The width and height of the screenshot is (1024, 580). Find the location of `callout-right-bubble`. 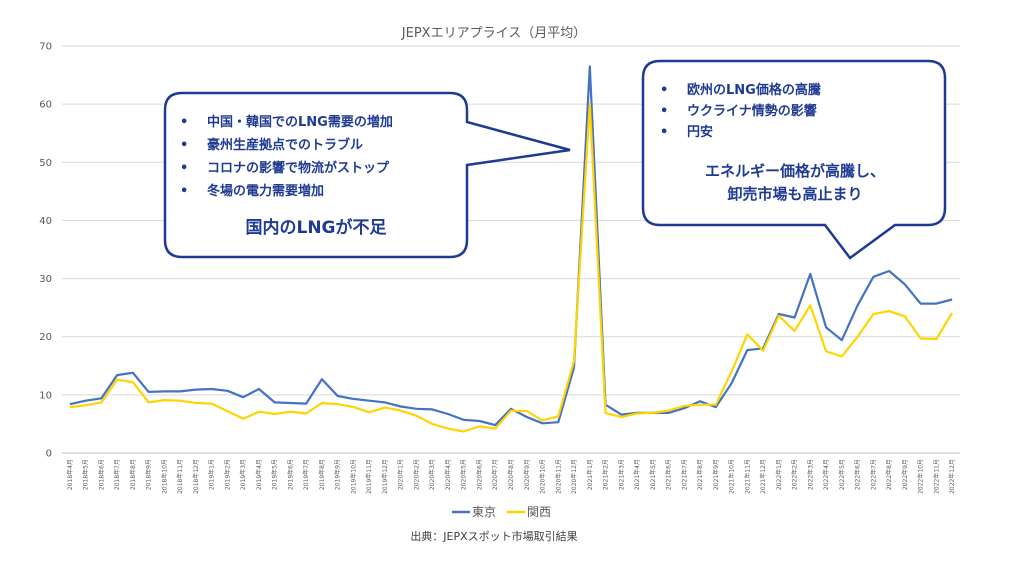

callout-right-bubble is located at coordinates (794, 159).